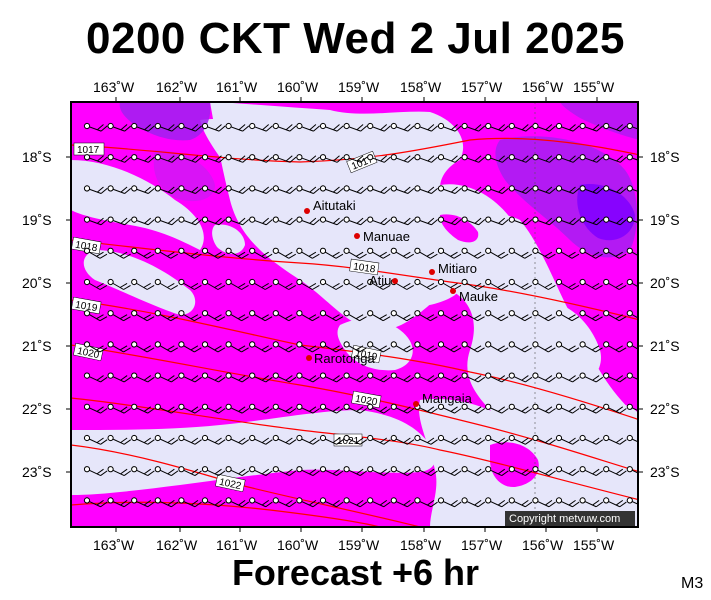  What do you see at coordinates (237, 545) in the screenshot?
I see `lon-tick-bottom: 161˚W` at bounding box center [237, 545].